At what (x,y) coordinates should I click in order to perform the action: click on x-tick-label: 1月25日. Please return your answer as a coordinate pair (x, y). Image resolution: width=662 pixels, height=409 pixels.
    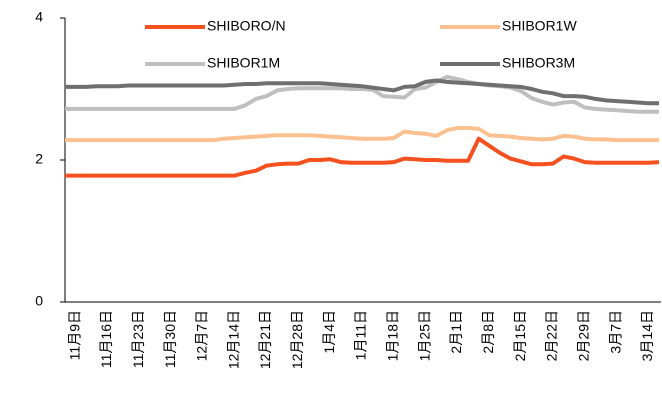
    Looking at the image, I should click on (424, 335).